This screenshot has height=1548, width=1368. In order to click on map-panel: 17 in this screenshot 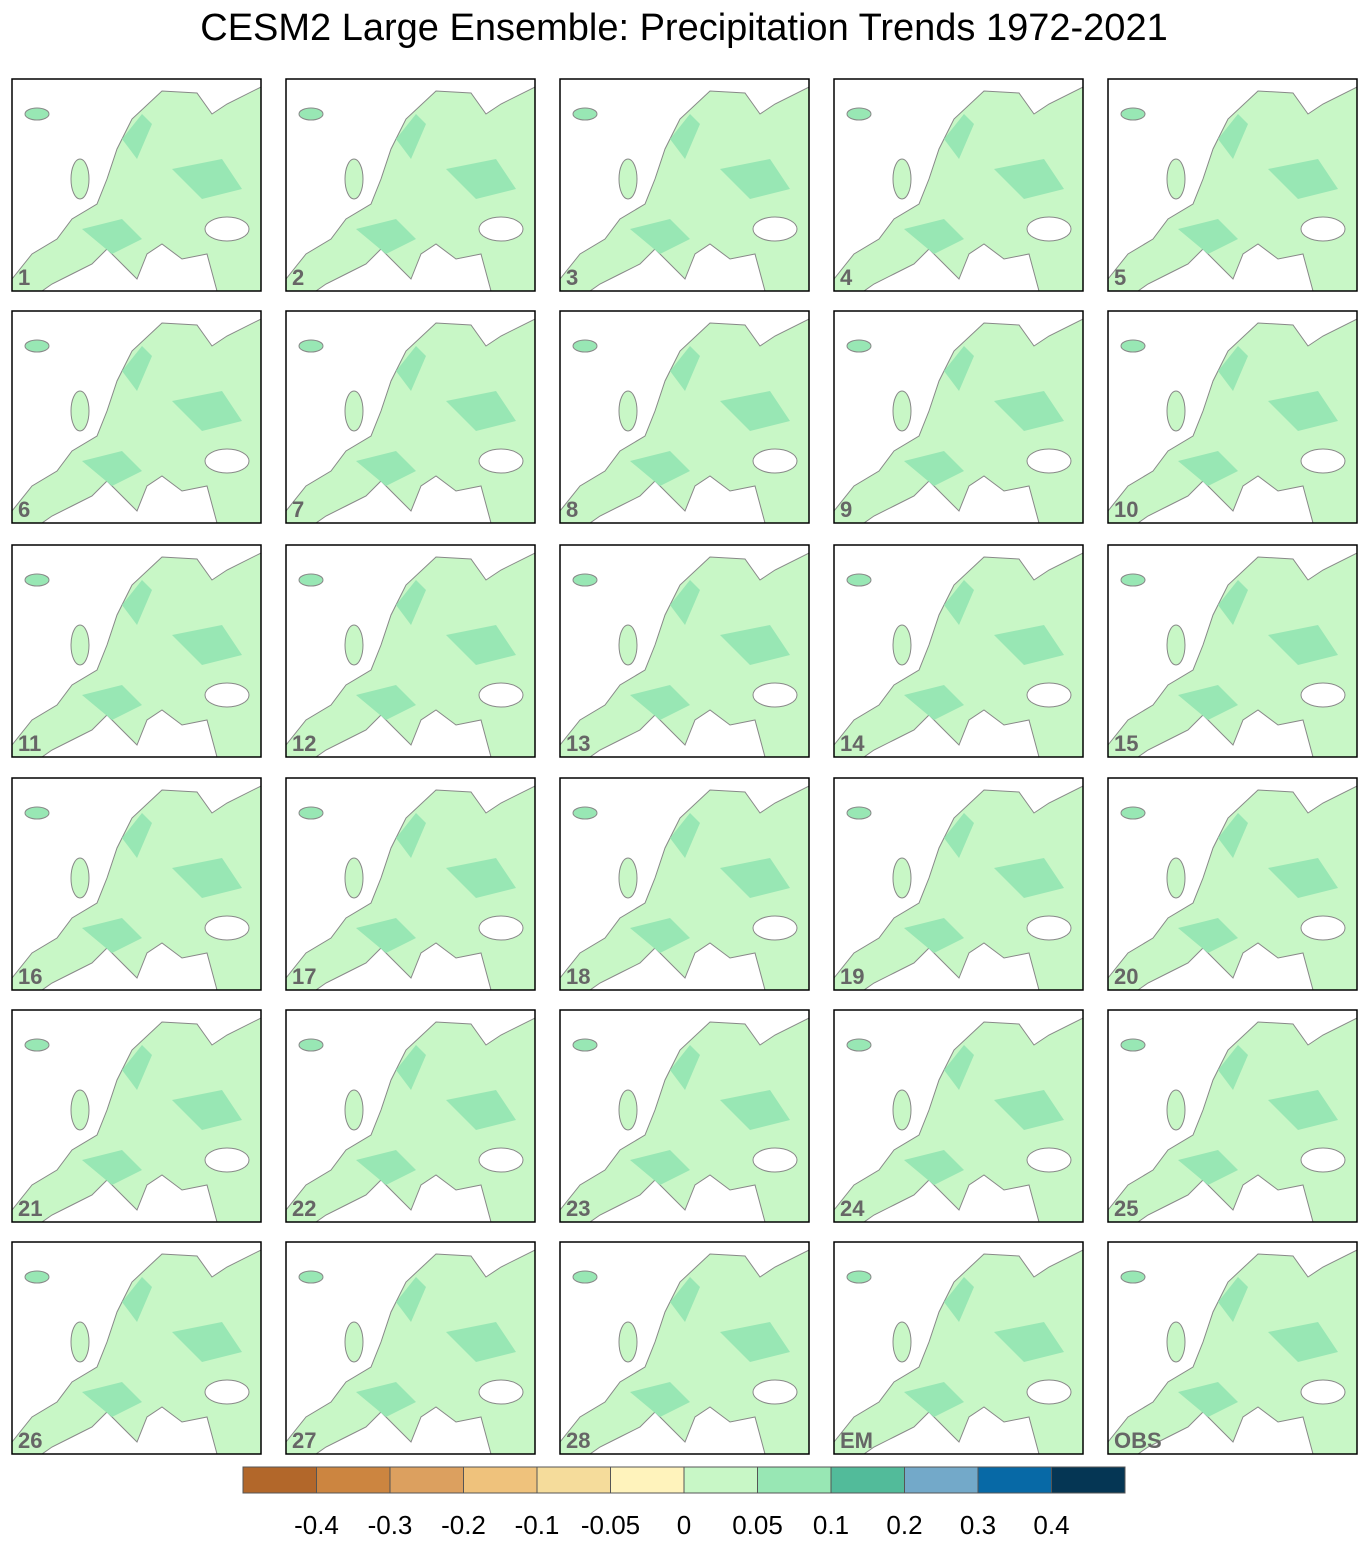, I will do `click(410, 884)`.